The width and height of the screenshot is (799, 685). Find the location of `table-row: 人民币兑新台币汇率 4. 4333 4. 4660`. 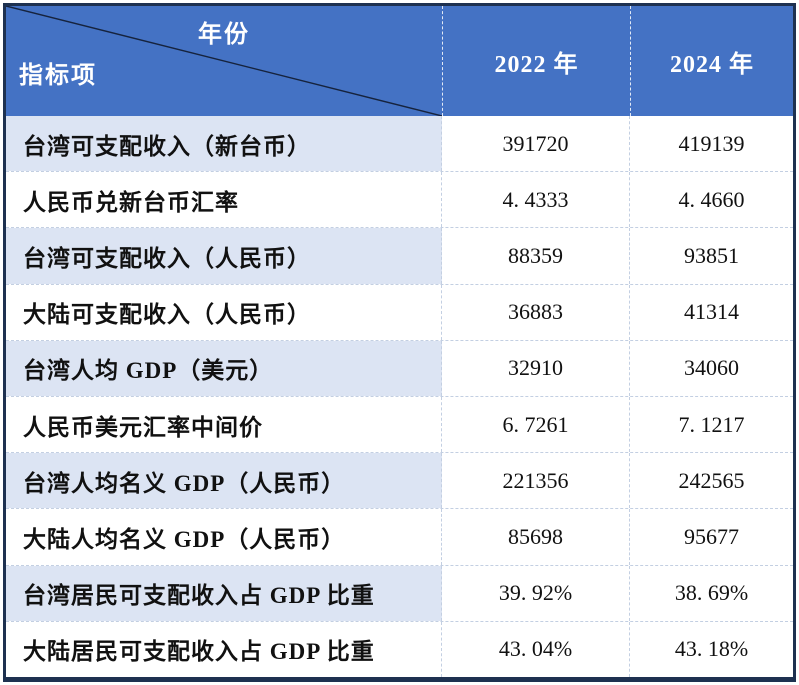

table-row: 人民币兑新台币汇率 4. 4333 4. 4660 is located at coordinates (399, 199).